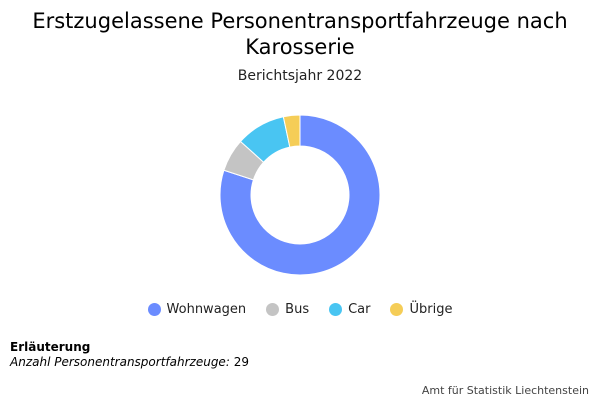 This screenshot has width=600, height=400. I want to click on note-line: Anzahl Personentransportfahrzeuge: 29, so click(129, 362).